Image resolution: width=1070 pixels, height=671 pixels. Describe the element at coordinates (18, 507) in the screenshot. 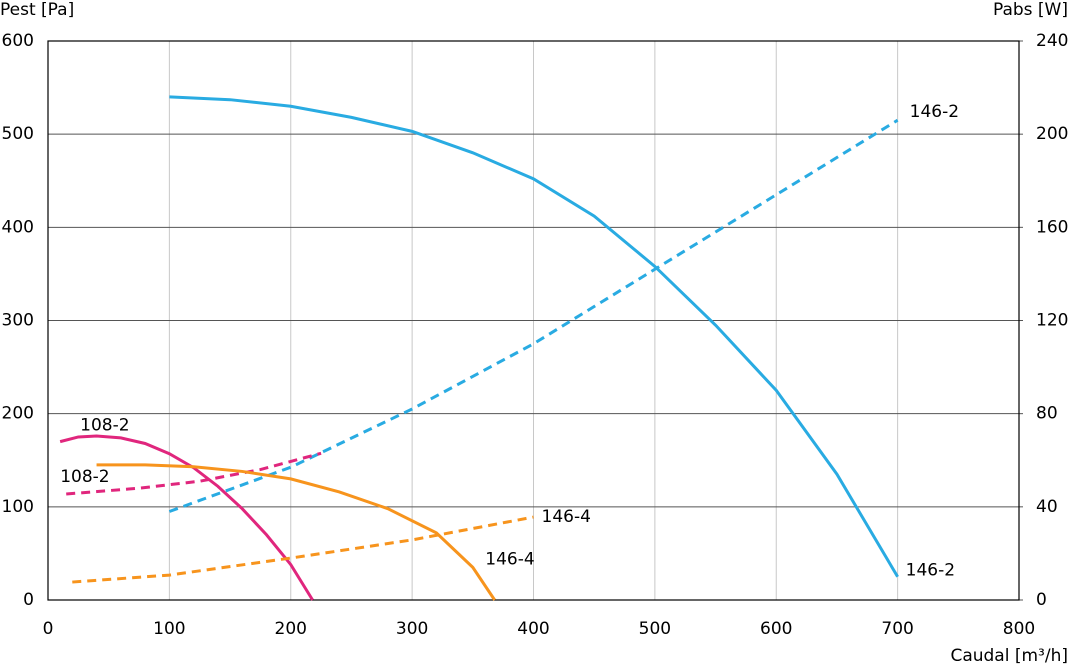

I see `y-tick-label: 100` at that location.